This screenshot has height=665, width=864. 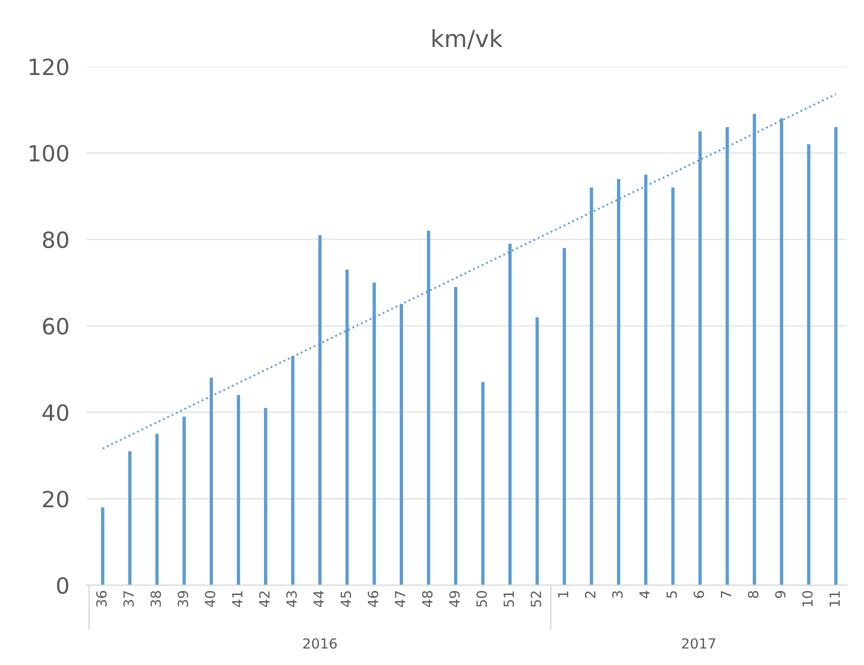 What do you see at coordinates (671, 594) in the screenshot?
I see `x-tick-label: 5` at bounding box center [671, 594].